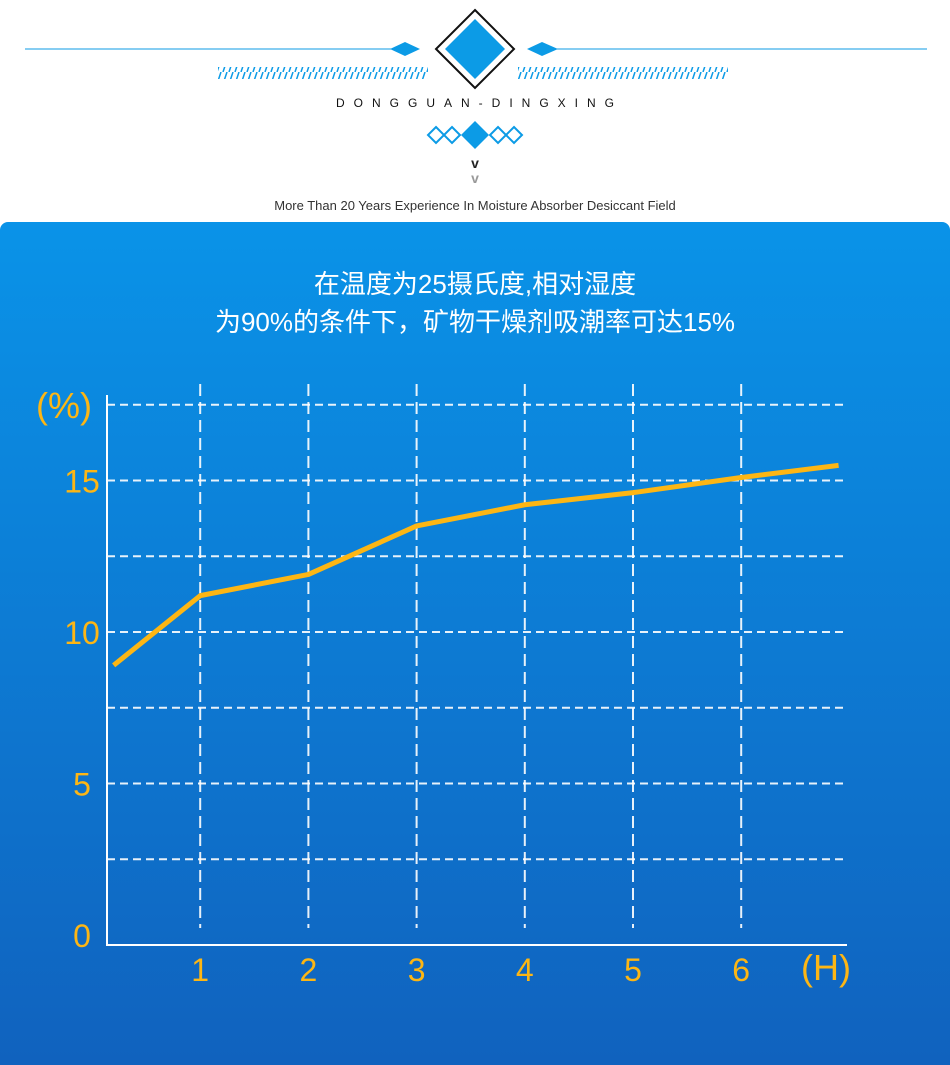 This screenshot has width=950, height=1065. What do you see at coordinates (200, 970) in the screenshot?
I see `x-tick-label: 1` at bounding box center [200, 970].